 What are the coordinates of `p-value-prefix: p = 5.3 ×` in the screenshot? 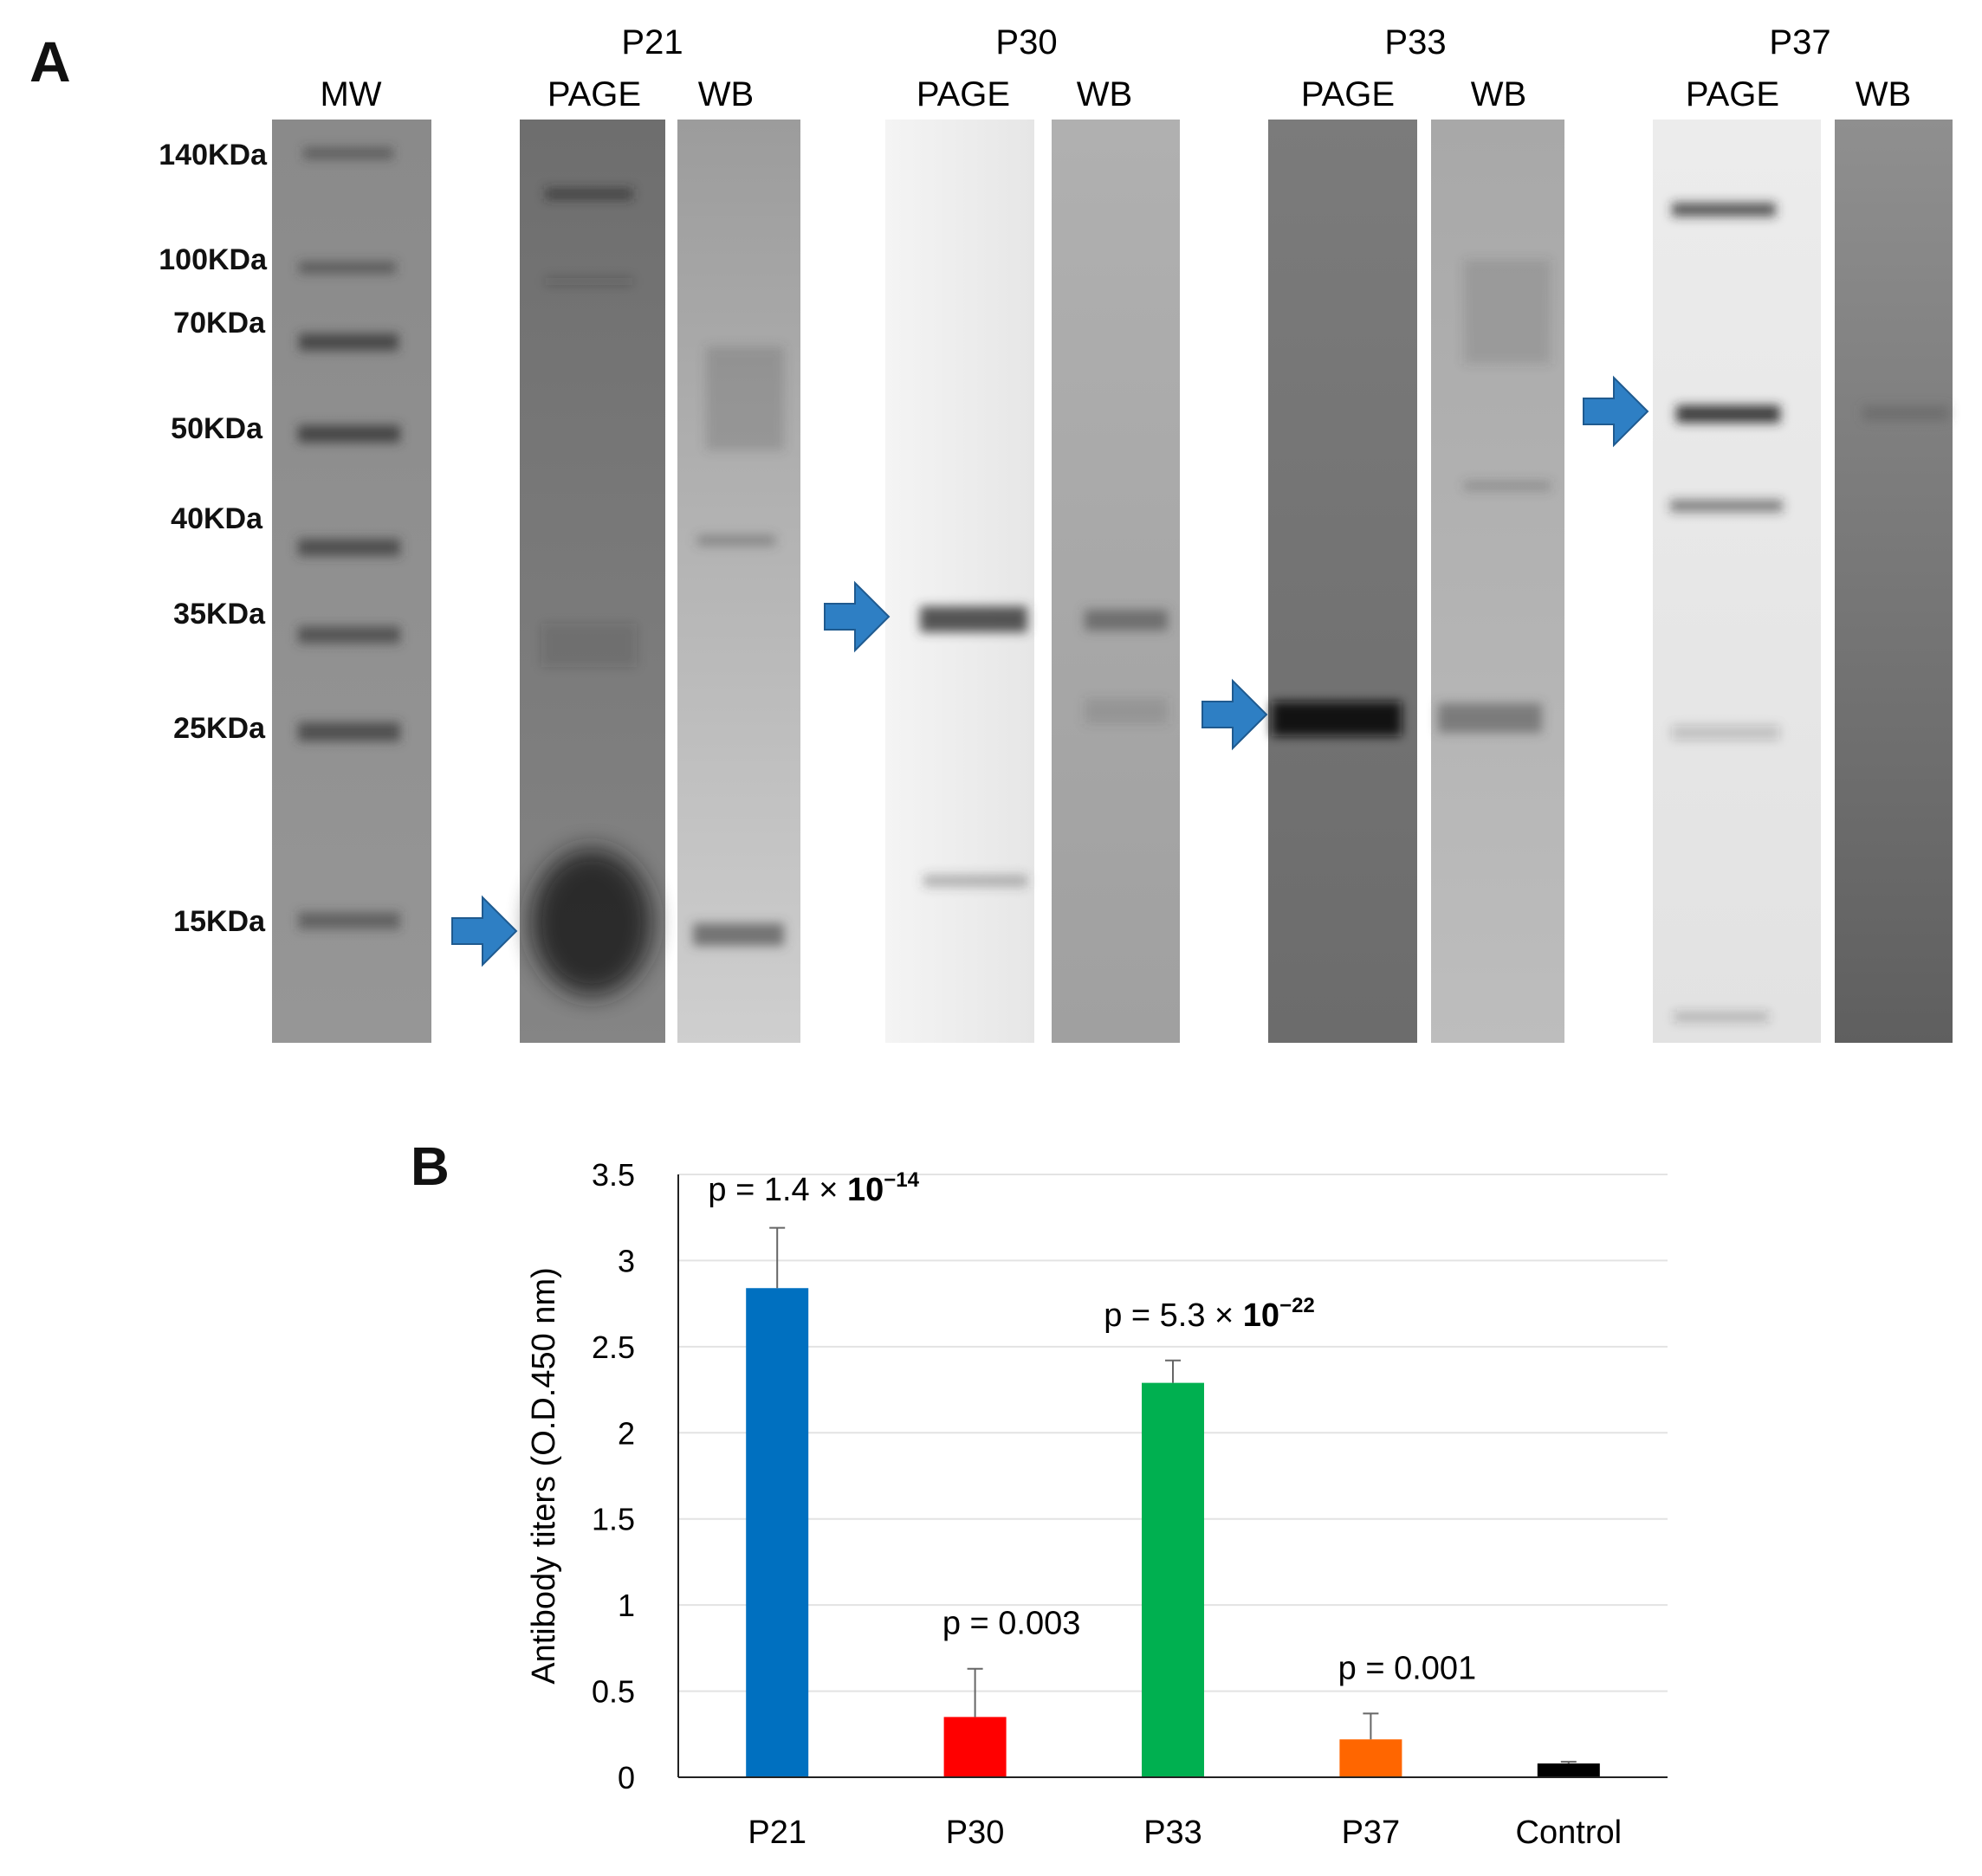 It's located at (1173, 1315).